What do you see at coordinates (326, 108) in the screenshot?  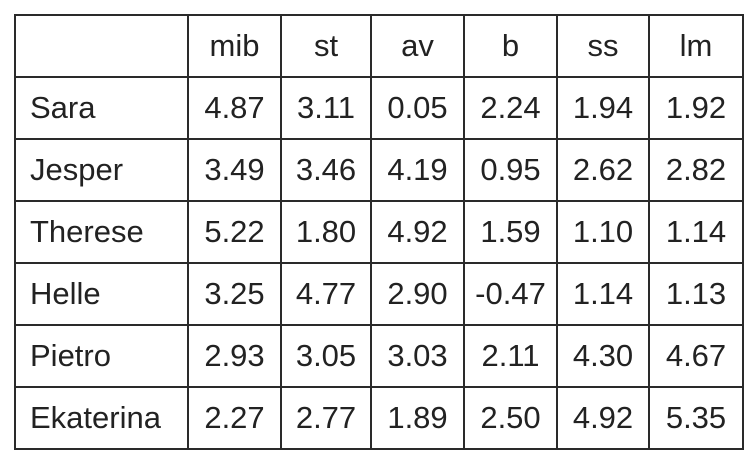 I see `table-cell: 3.11` at bounding box center [326, 108].